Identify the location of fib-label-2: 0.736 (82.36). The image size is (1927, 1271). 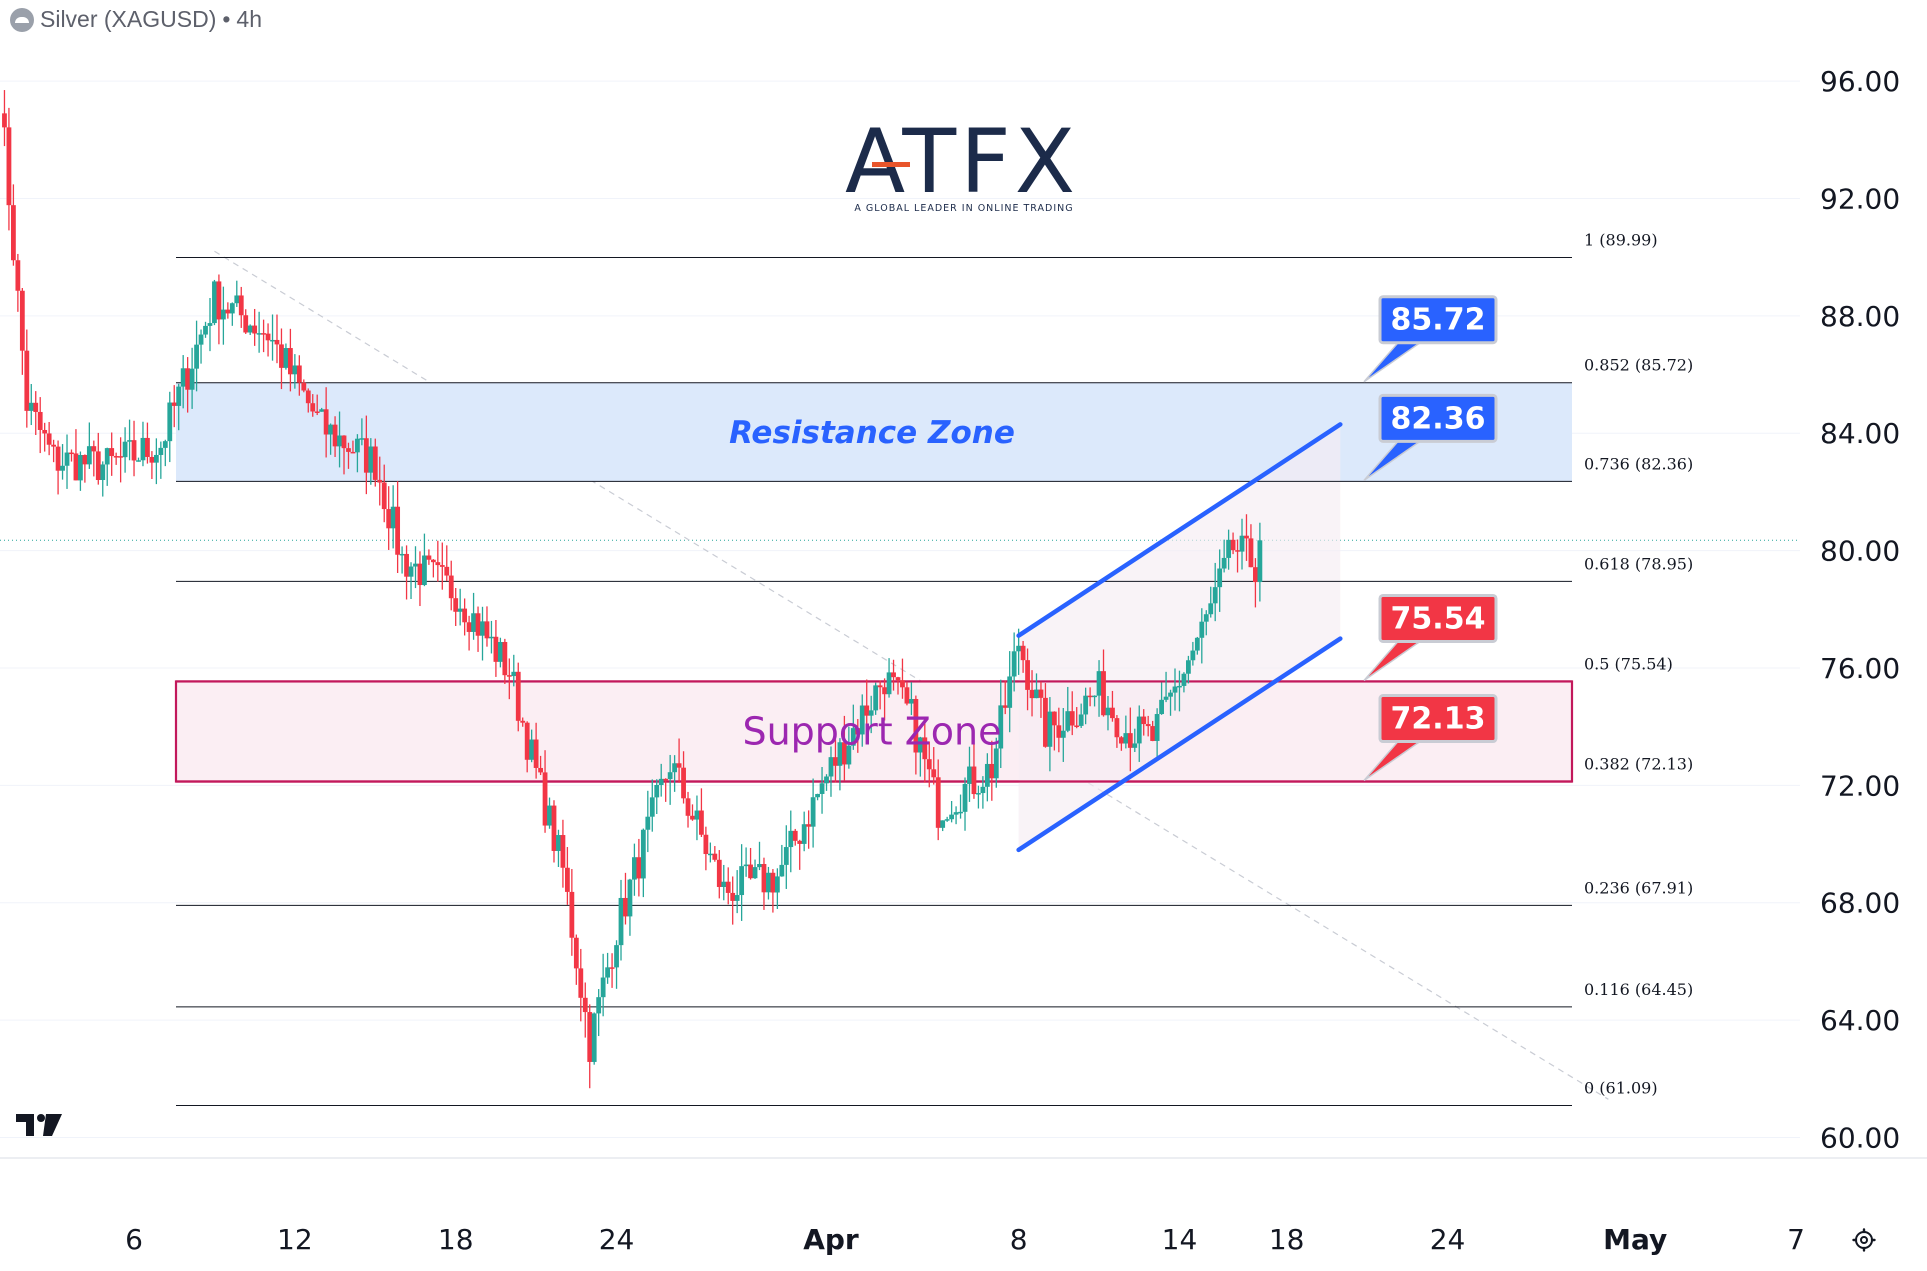
(1638, 463).